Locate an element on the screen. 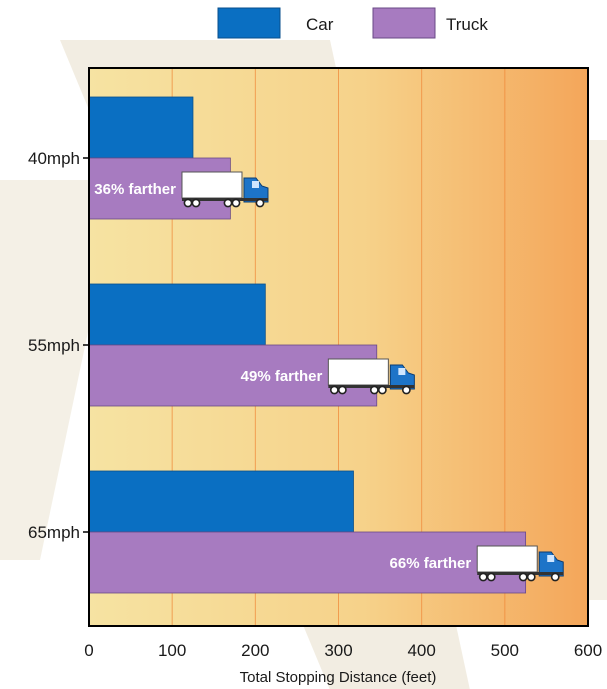 The width and height of the screenshot is (607, 689). x-tick-label-200: 200 is located at coordinates (255, 650).